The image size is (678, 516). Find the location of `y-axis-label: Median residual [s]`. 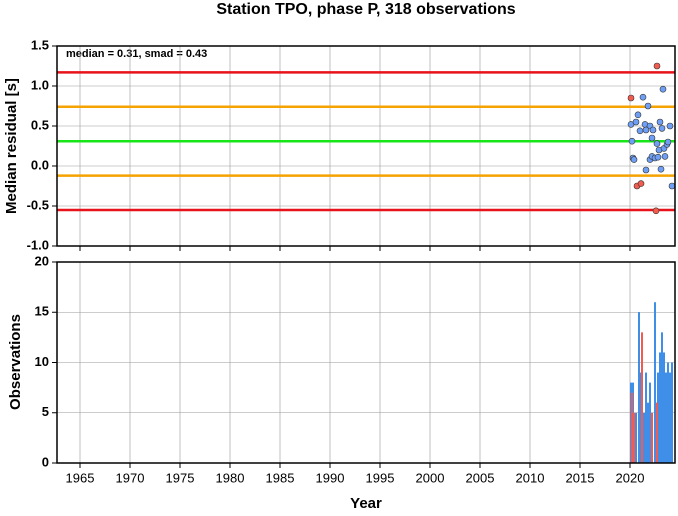

y-axis-label: Median residual [s] is located at coordinates (11, 146).